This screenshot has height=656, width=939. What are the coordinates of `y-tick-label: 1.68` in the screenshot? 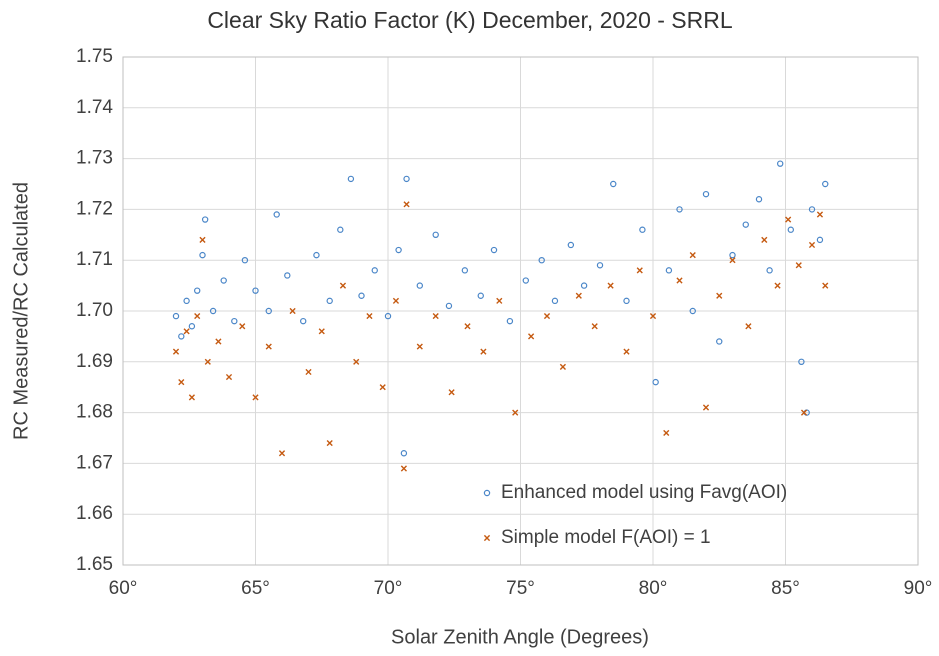 It's located at (94, 412).